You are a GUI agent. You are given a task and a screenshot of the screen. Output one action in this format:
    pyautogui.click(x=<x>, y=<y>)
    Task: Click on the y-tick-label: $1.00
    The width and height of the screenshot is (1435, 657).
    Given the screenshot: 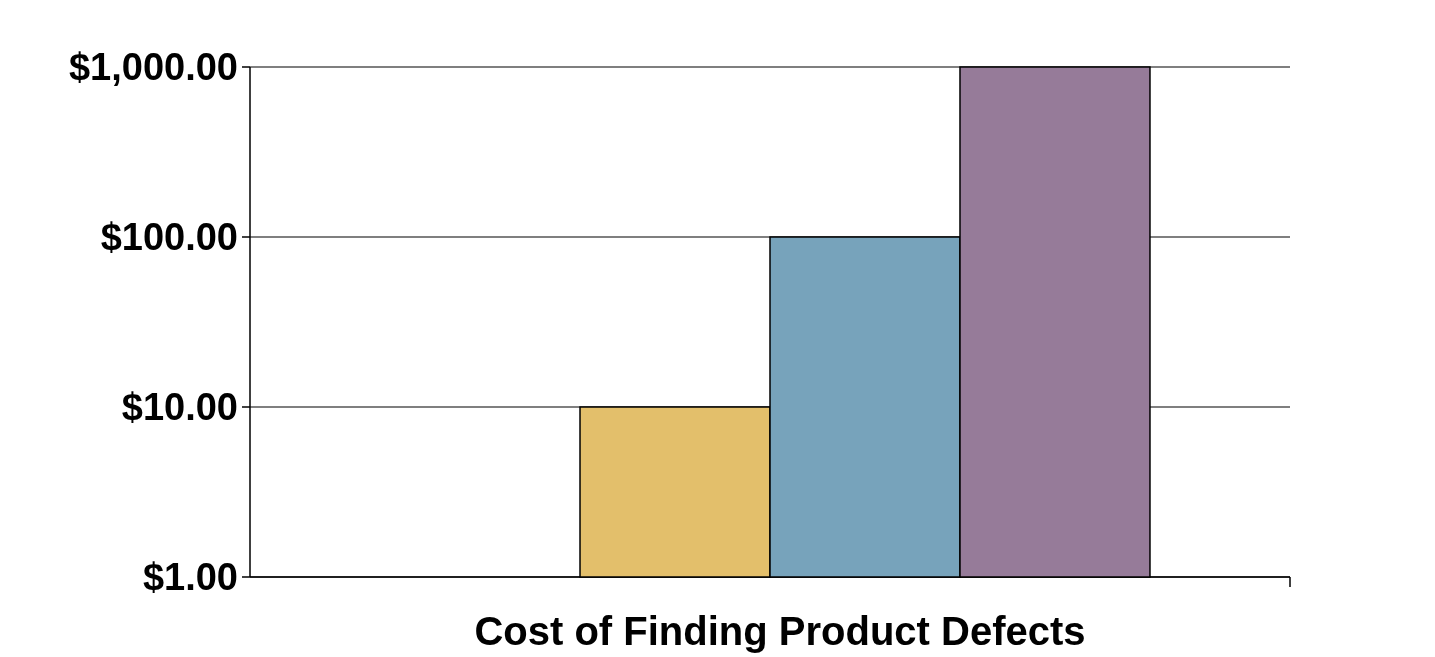 What is the action you would take?
    pyautogui.click(x=190, y=577)
    